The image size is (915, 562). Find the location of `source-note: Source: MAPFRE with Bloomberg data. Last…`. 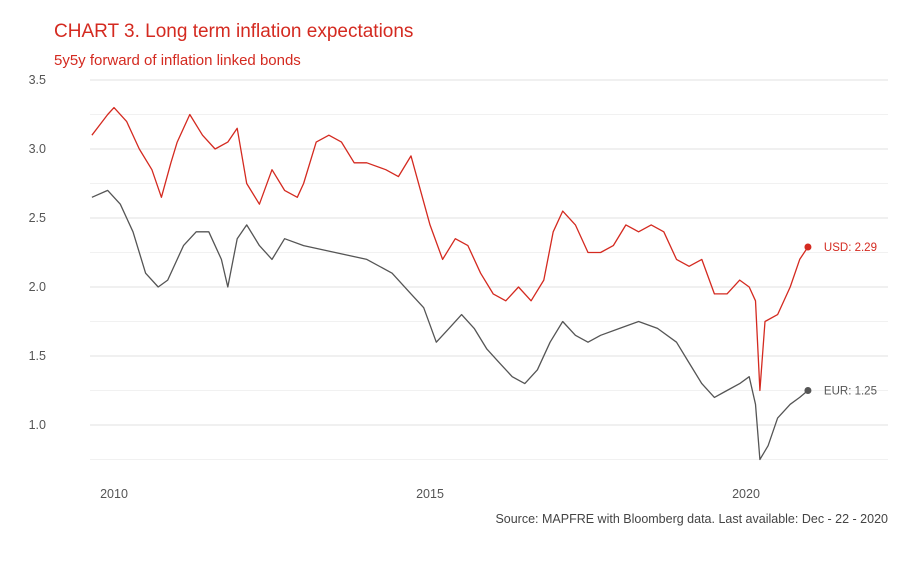

source-note: Source: MAPFRE with Bloomberg data. Last… is located at coordinates (691, 519).